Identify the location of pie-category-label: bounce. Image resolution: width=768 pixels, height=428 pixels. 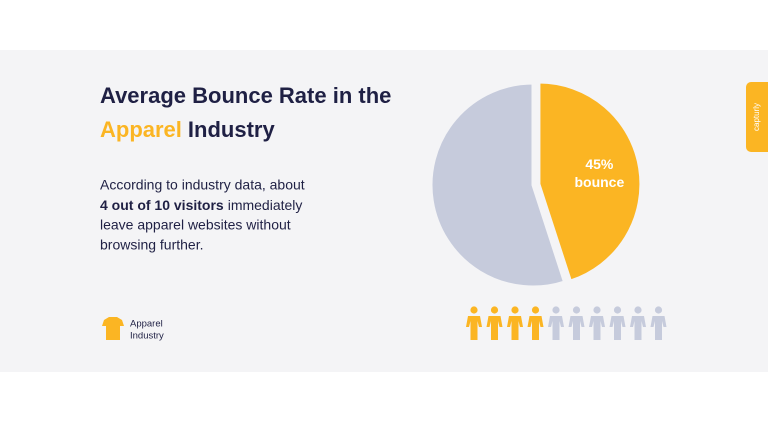
(599, 182).